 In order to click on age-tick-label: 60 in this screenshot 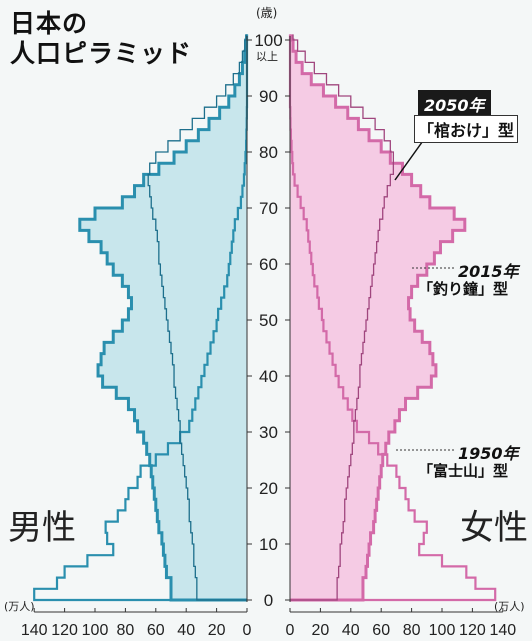, I will do `click(268, 264)`.